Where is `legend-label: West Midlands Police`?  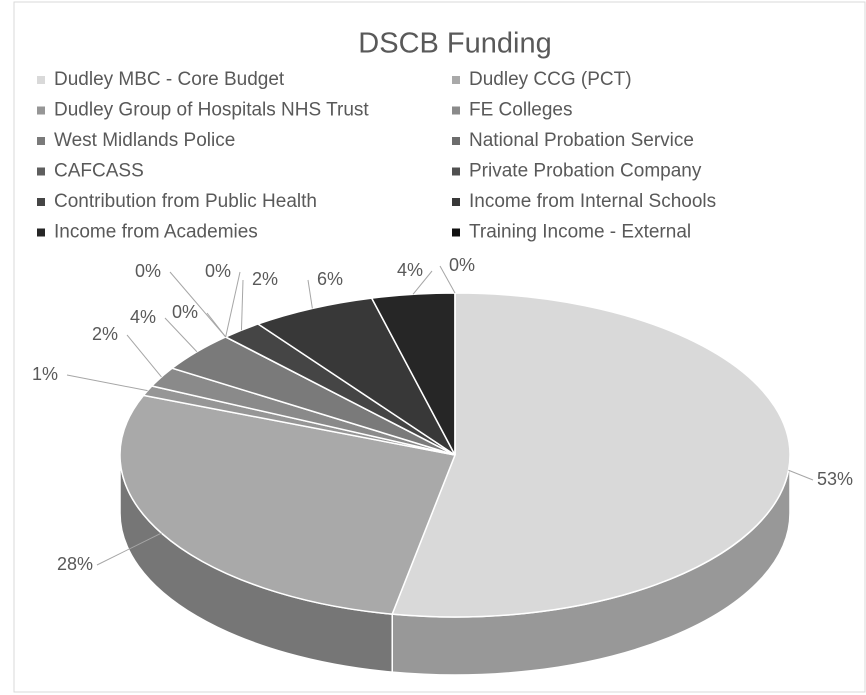
legend-label: West Midlands Police is located at coordinates (144, 140).